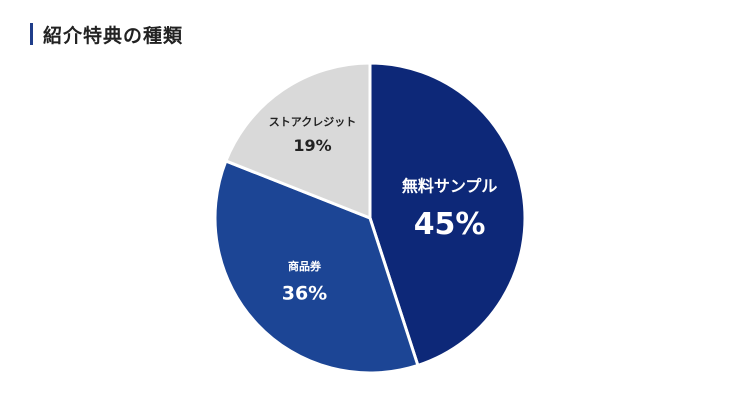 This screenshot has height=416, width=740. What do you see at coordinates (450, 224) in the screenshot?
I see `slice-value-label: 45%` at bounding box center [450, 224].